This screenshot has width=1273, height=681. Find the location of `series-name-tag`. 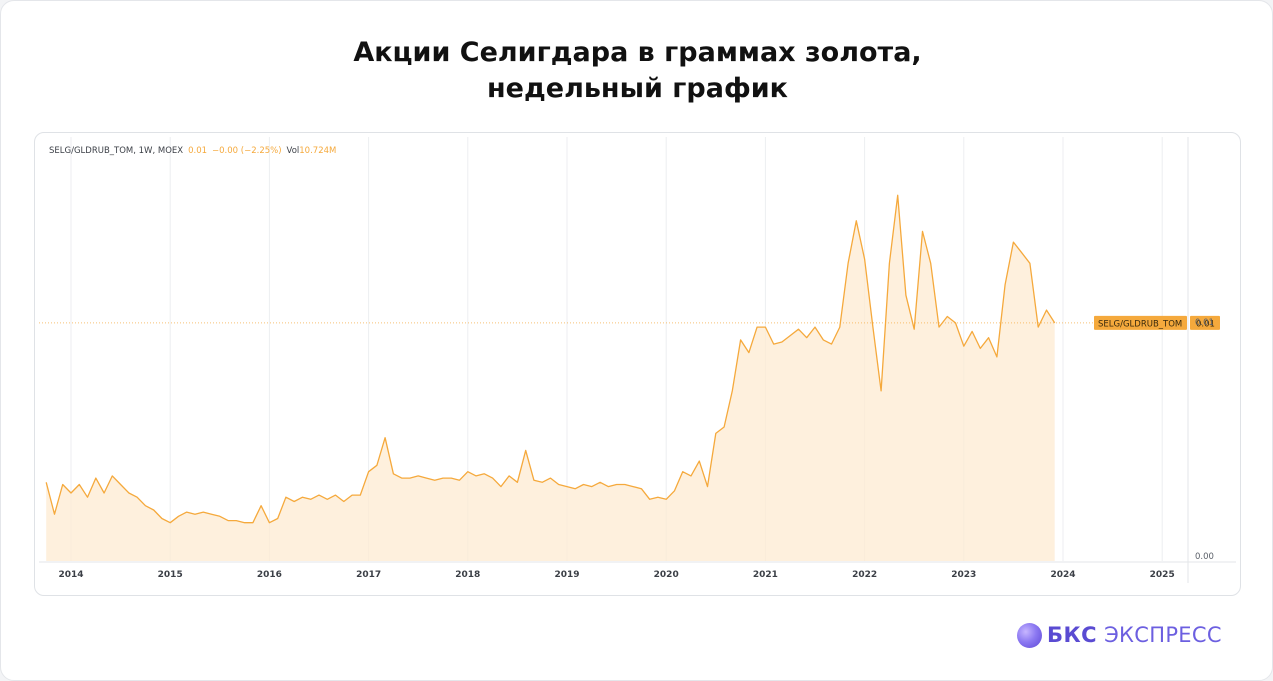

series-name-tag is located at coordinates (1140, 322).